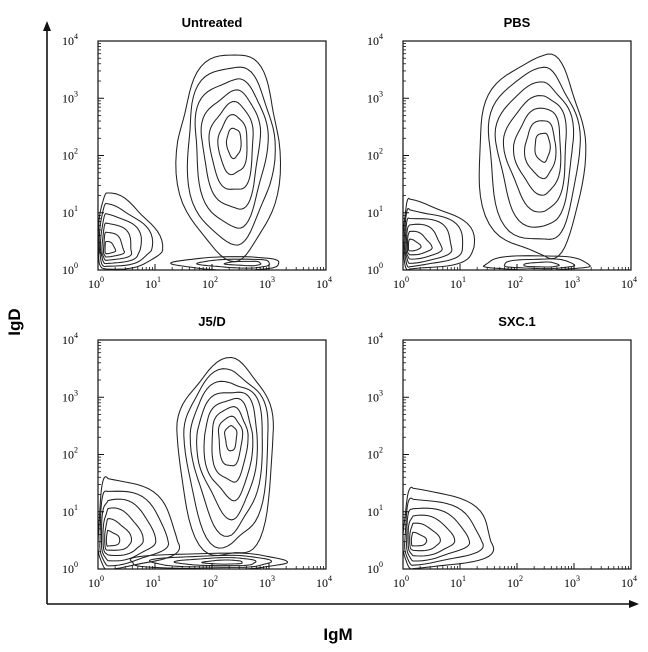 The image size is (648, 652). What do you see at coordinates (635, 578) in the screenshot?
I see `x-tick-exponent: 4` at bounding box center [635, 578].